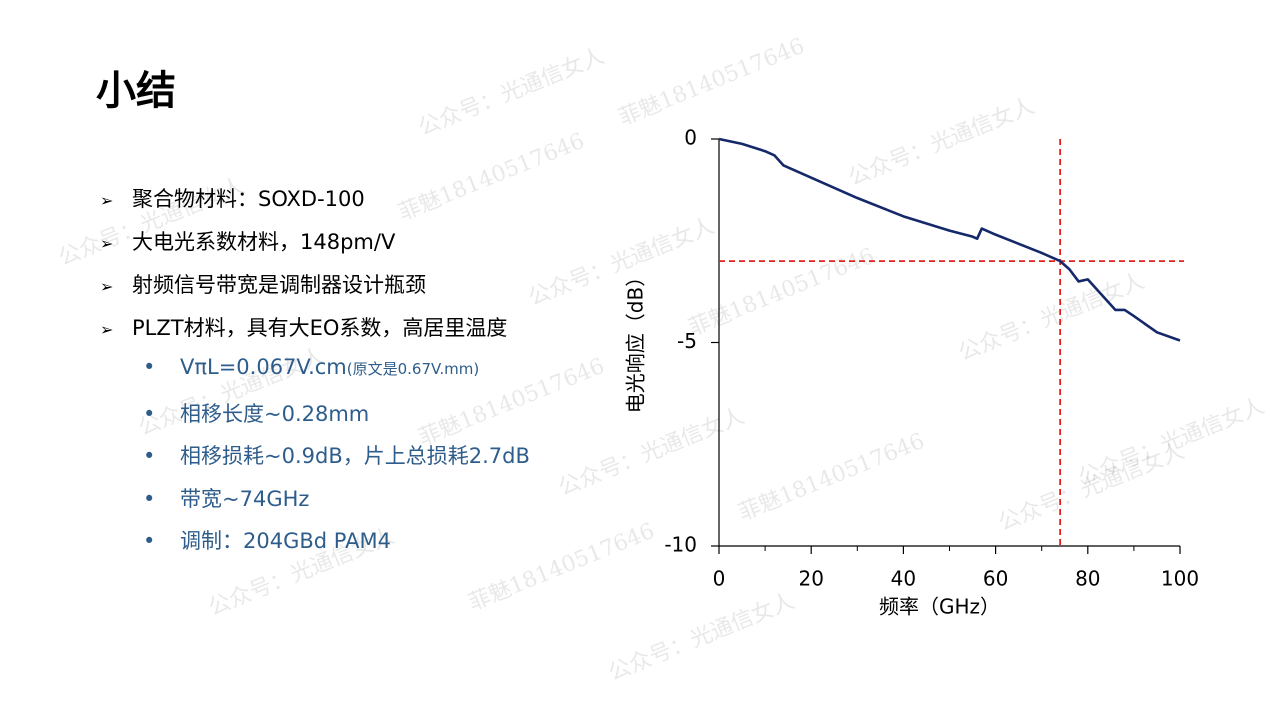 The image size is (1269, 714). What do you see at coordinates (810, 579) in the screenshot?
I see `x-tick-label: 20` at bounding box center [810, 579].